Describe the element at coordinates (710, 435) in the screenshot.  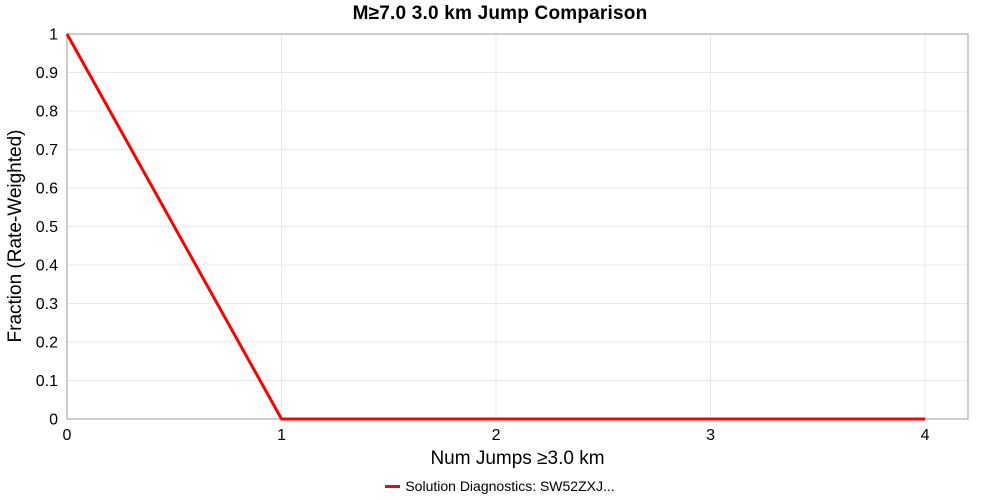
I see `x-tick-label: 3` at that location.